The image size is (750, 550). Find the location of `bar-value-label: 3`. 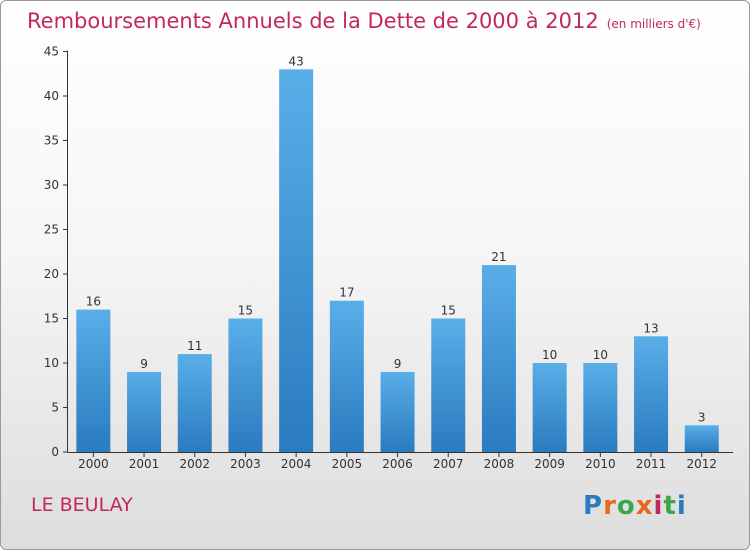

bar-value-label: 3 is located at coordinates (702, 417).